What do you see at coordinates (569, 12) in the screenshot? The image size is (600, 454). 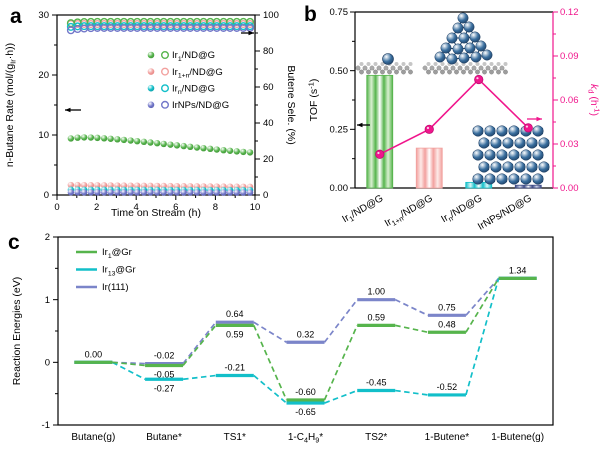 I see `kd-tick-label: 0.12` at bounding box center [569, 12].